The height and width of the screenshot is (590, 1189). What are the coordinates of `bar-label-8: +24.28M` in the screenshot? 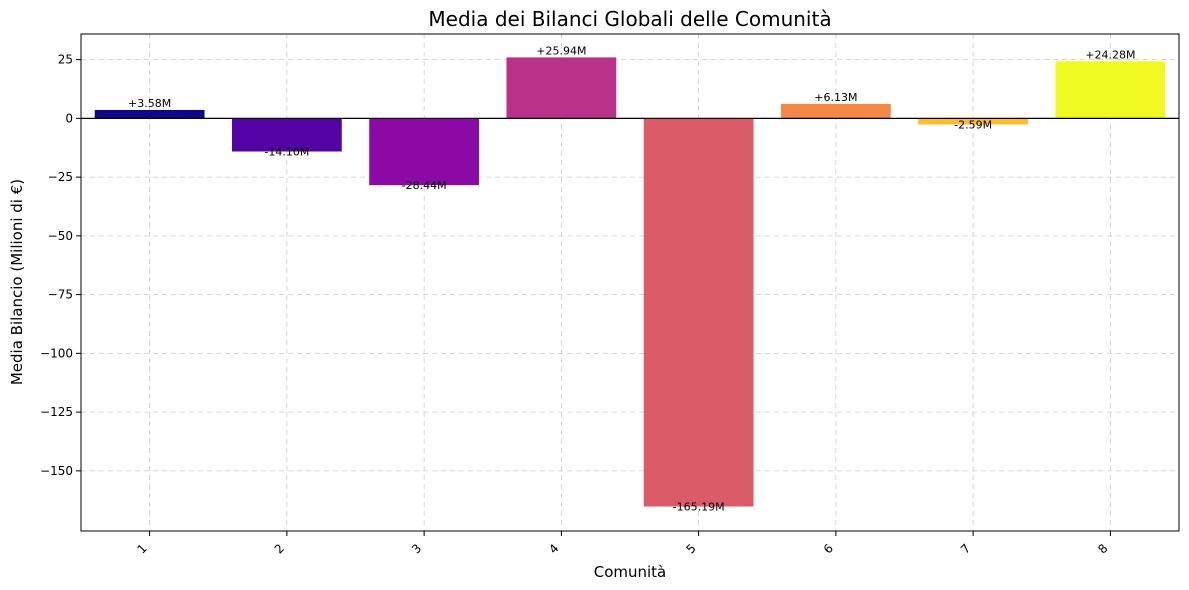 It's located at (1110, 54).